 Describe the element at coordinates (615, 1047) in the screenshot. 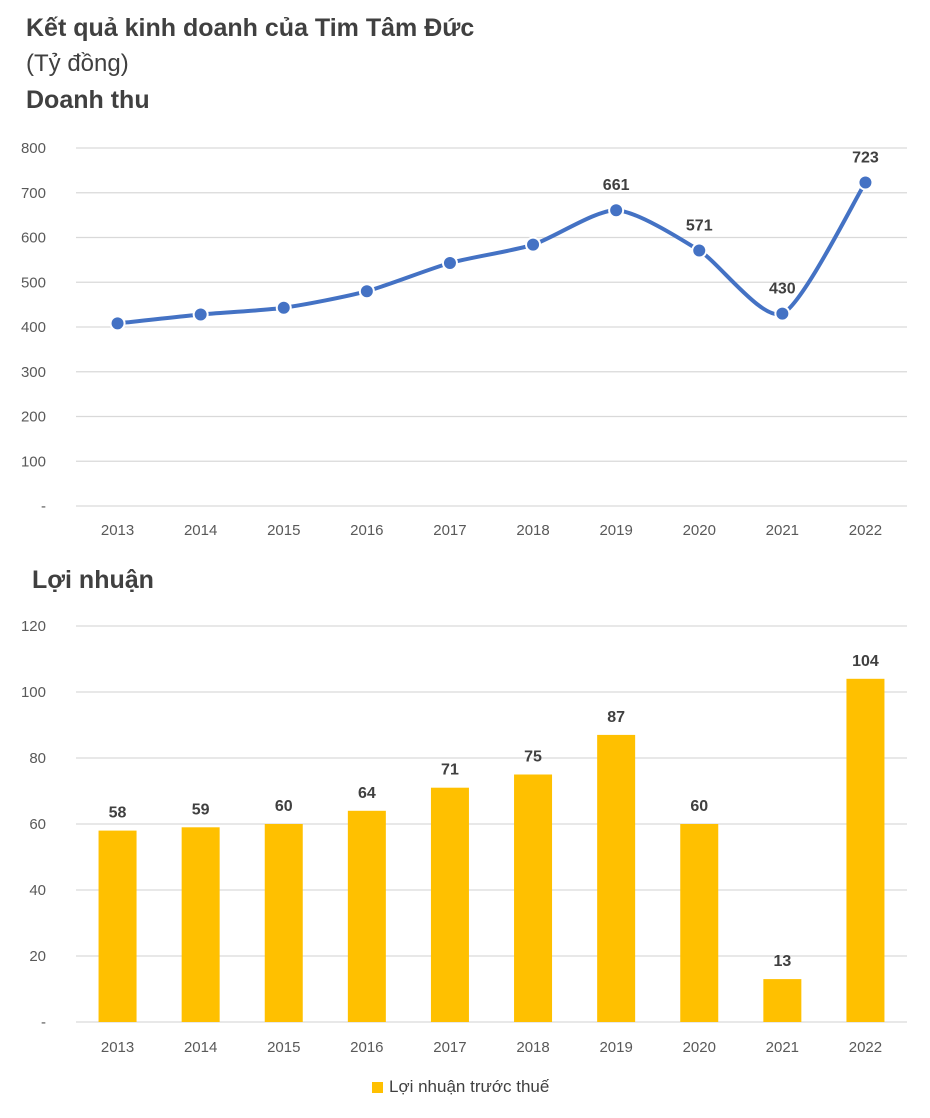

I see `profit-xtick-label: 2019` at that location.